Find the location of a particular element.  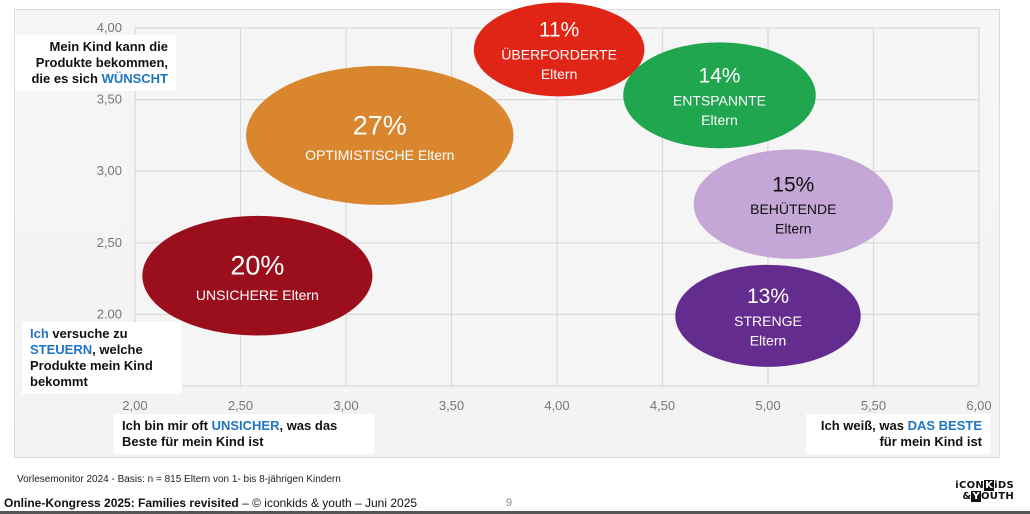

bubble-segment-label: ENTSPANNTE is located at coordinates (719, 100).